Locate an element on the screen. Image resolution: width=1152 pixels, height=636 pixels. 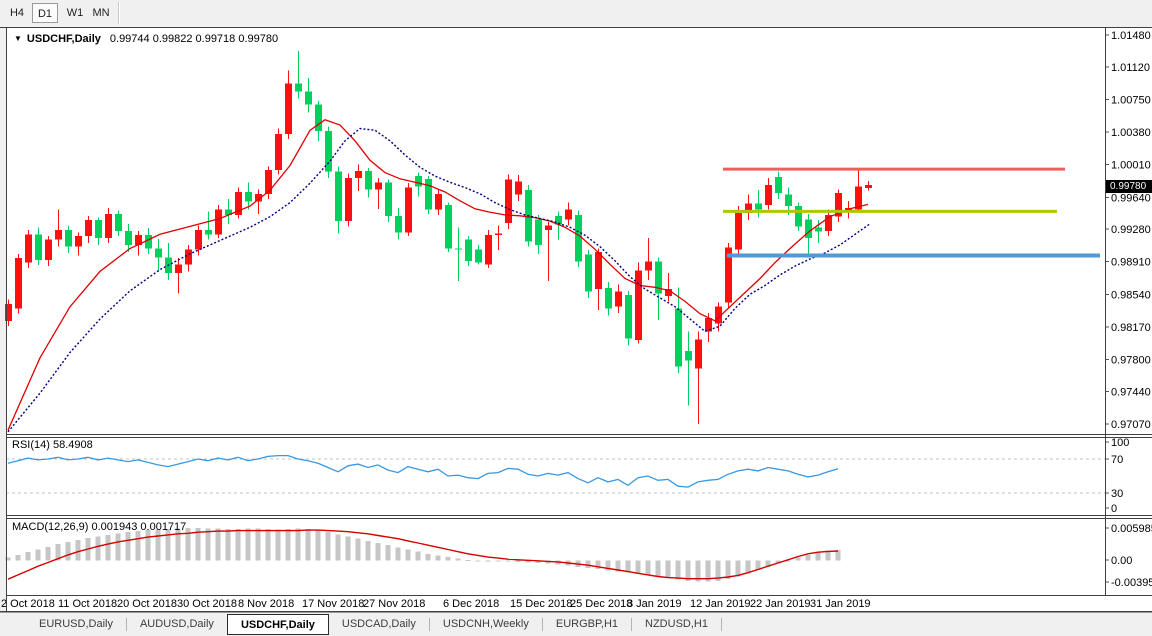
date-tick-label: 17 Nov 2018 is located at coordinates (333, 604).